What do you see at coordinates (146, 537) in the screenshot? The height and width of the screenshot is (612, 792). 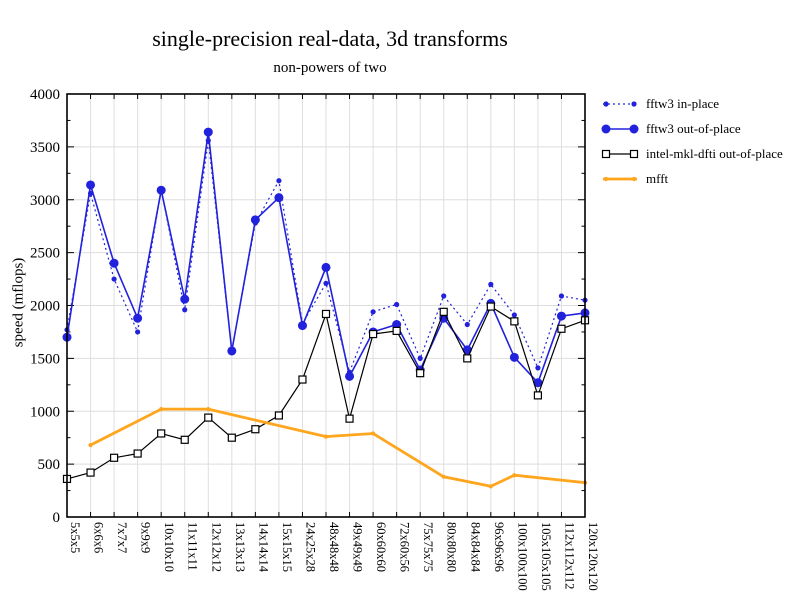 I see `x-tick-label: 9x9x9` at bounding box center [146, 537].